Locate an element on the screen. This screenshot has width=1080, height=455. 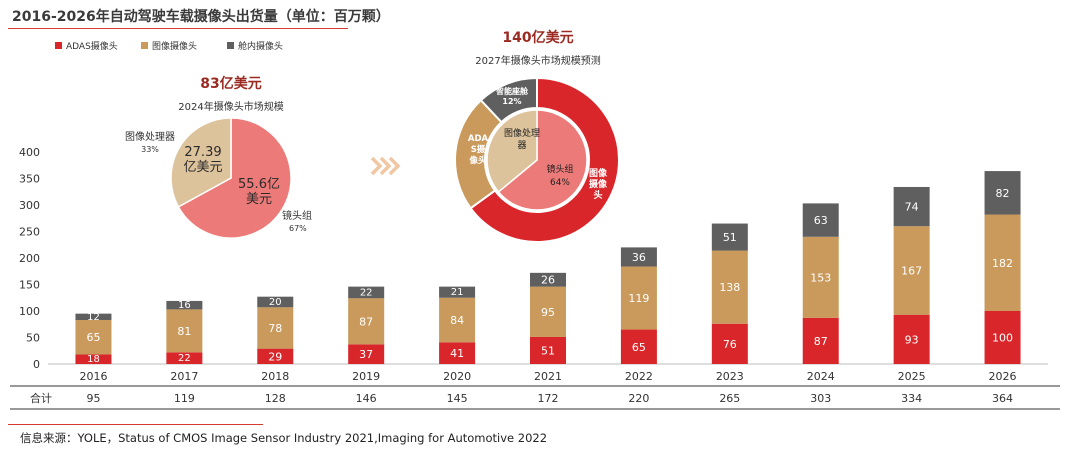
donut-2027-outer-label: ADA S摄像头 is located at coordinates (478, 150).